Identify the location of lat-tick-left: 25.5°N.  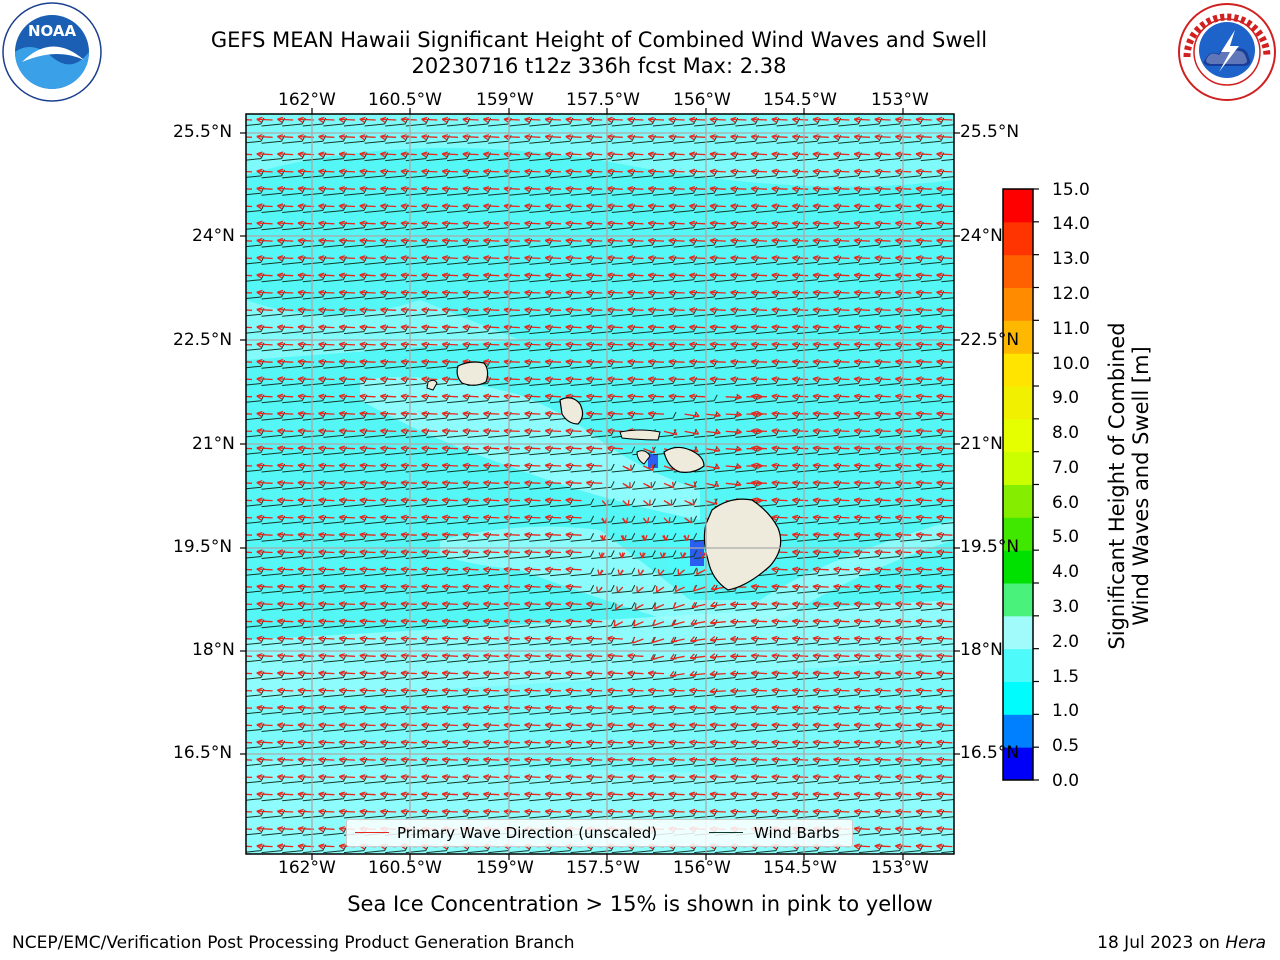
(203, 132).